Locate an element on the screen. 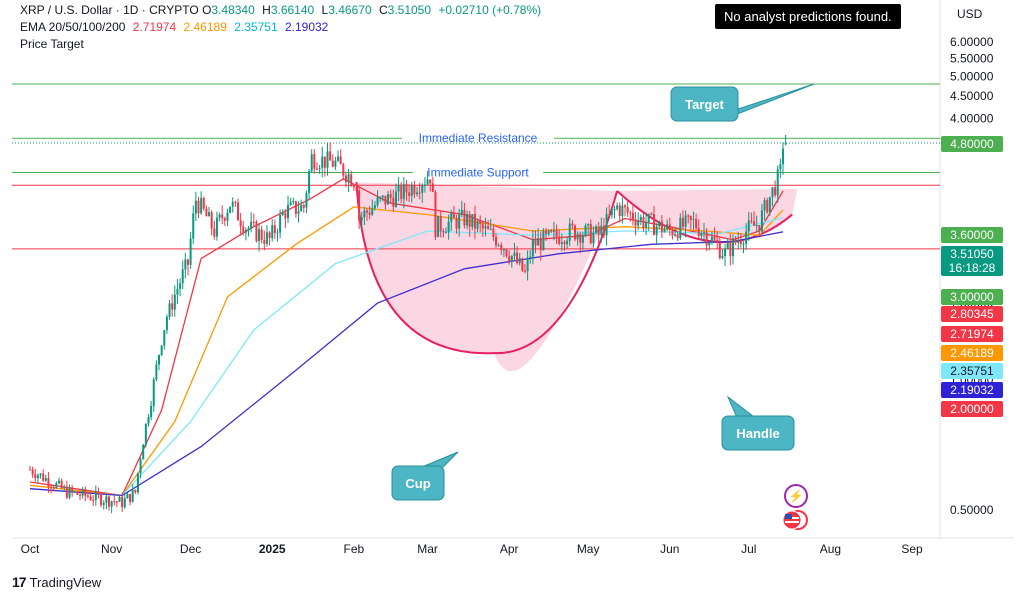 The height and width of the screenshot is (597, 1024). lightning-event-icon: ⚡ is located at coordinates (796, 496).